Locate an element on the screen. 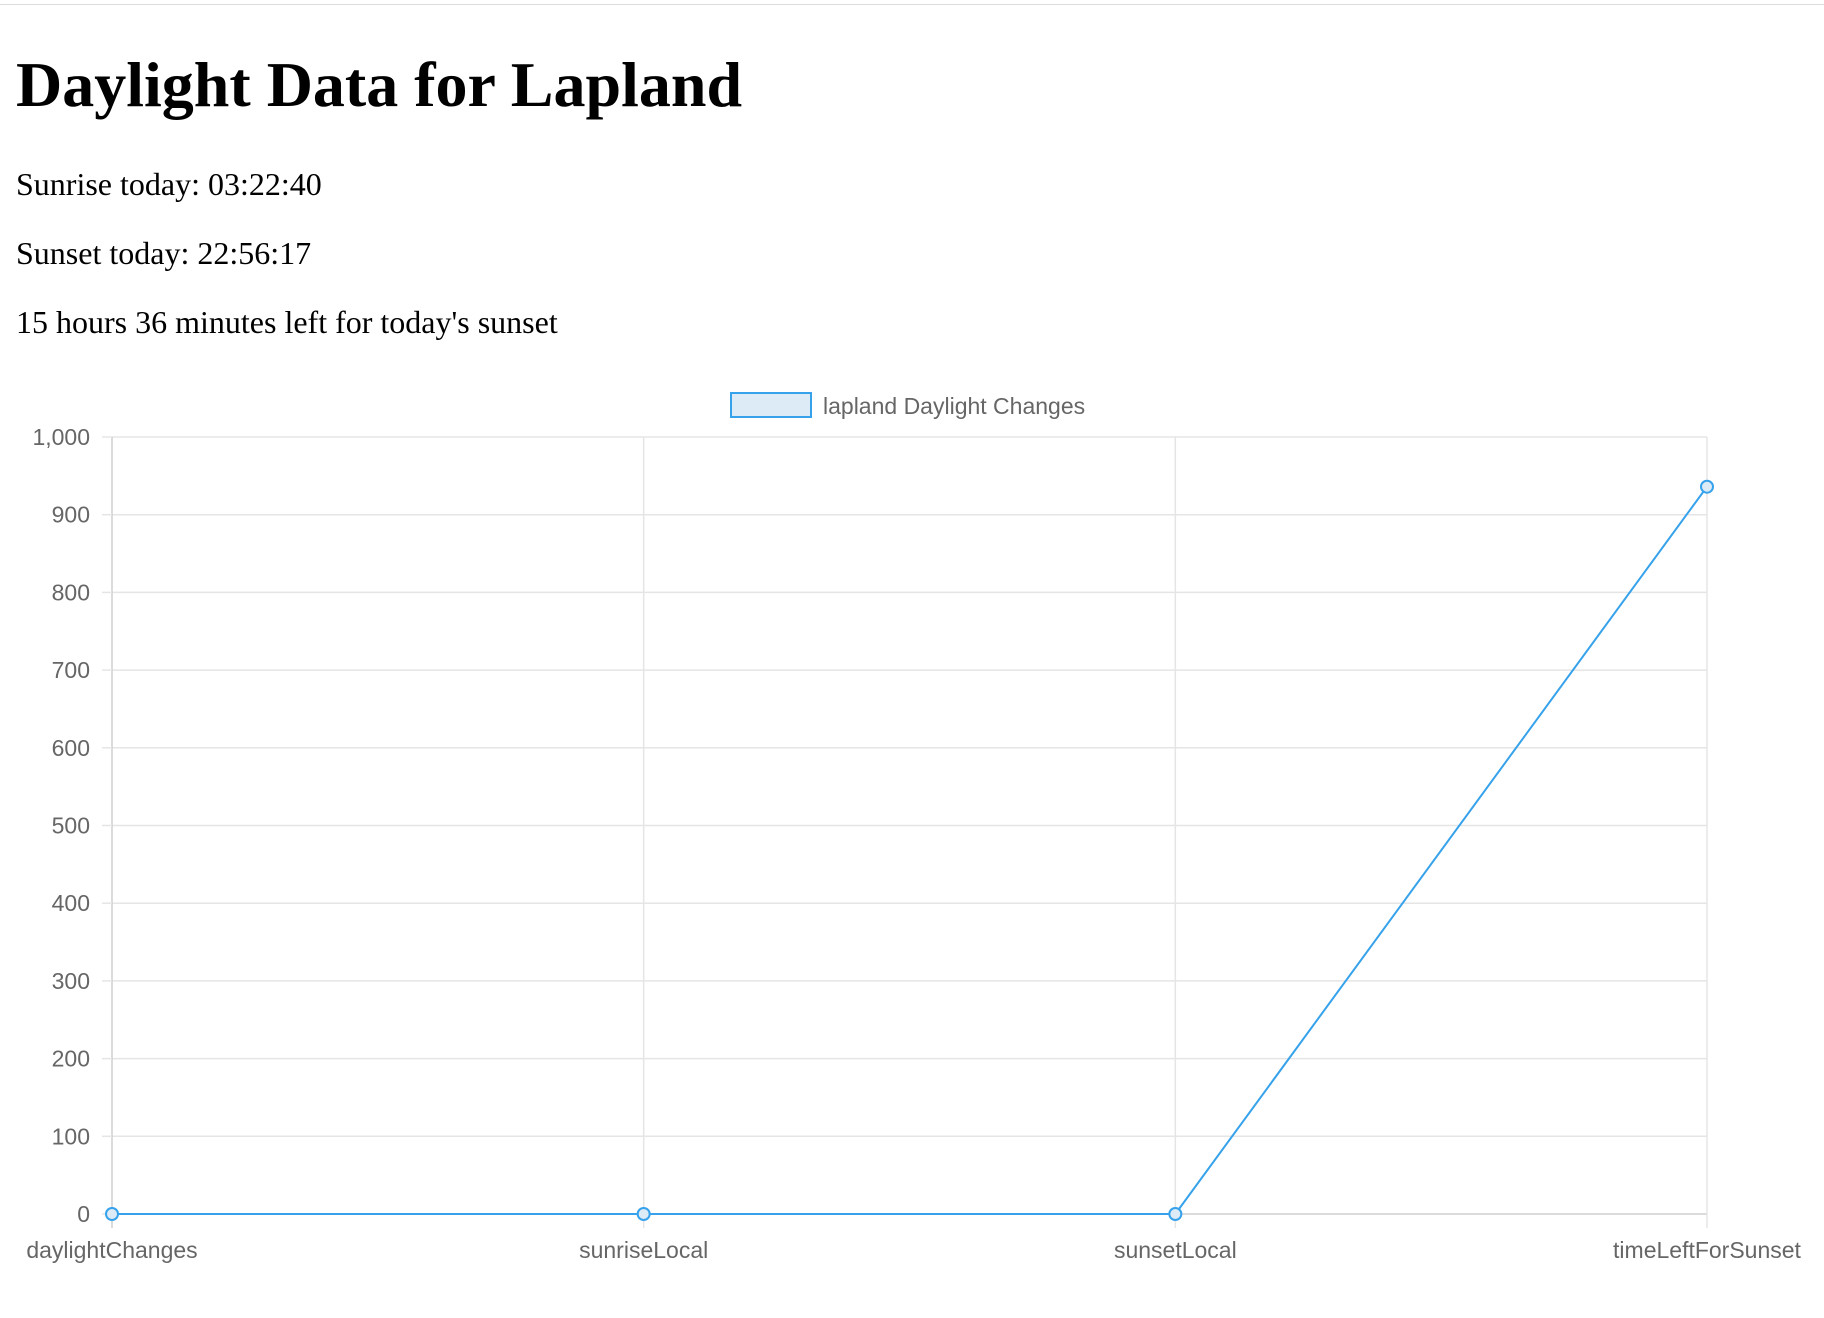 The image size is (1824, 1318). page-title: Daylight Data for Lapland is located at coordinates (379, 84).